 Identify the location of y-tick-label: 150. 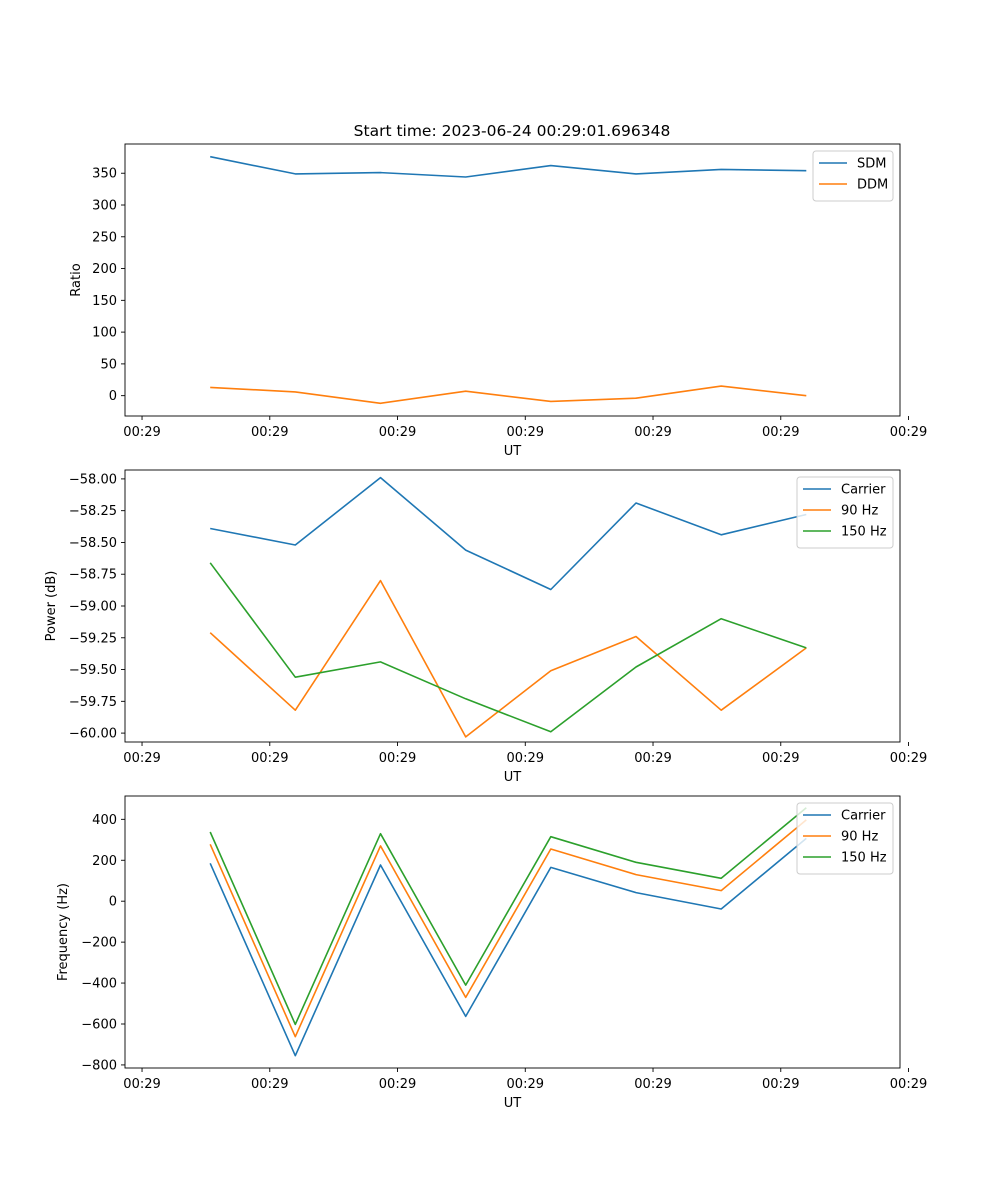
(104, 301).